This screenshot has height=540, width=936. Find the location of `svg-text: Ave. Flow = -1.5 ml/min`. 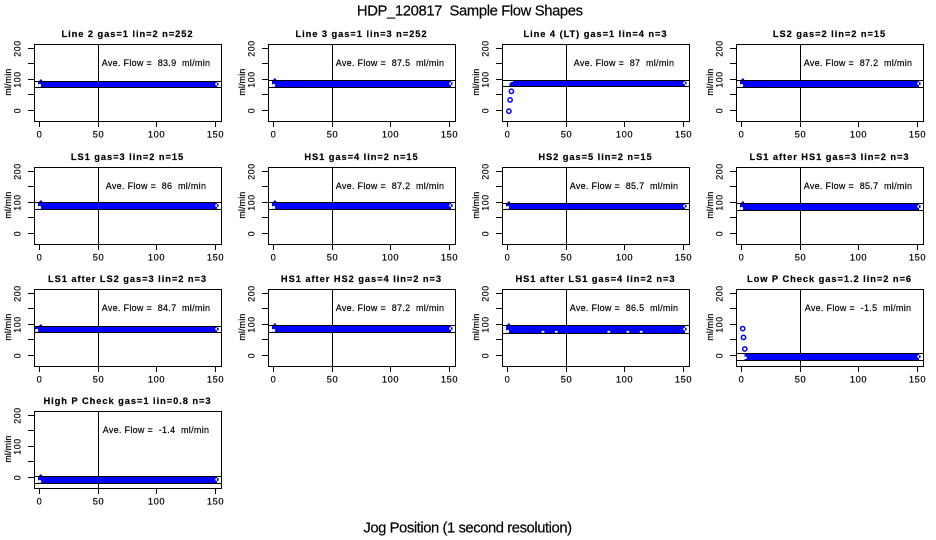

svg-text: Ave. Flow = -1.5 ml/min is located at coordinates (858, 308).